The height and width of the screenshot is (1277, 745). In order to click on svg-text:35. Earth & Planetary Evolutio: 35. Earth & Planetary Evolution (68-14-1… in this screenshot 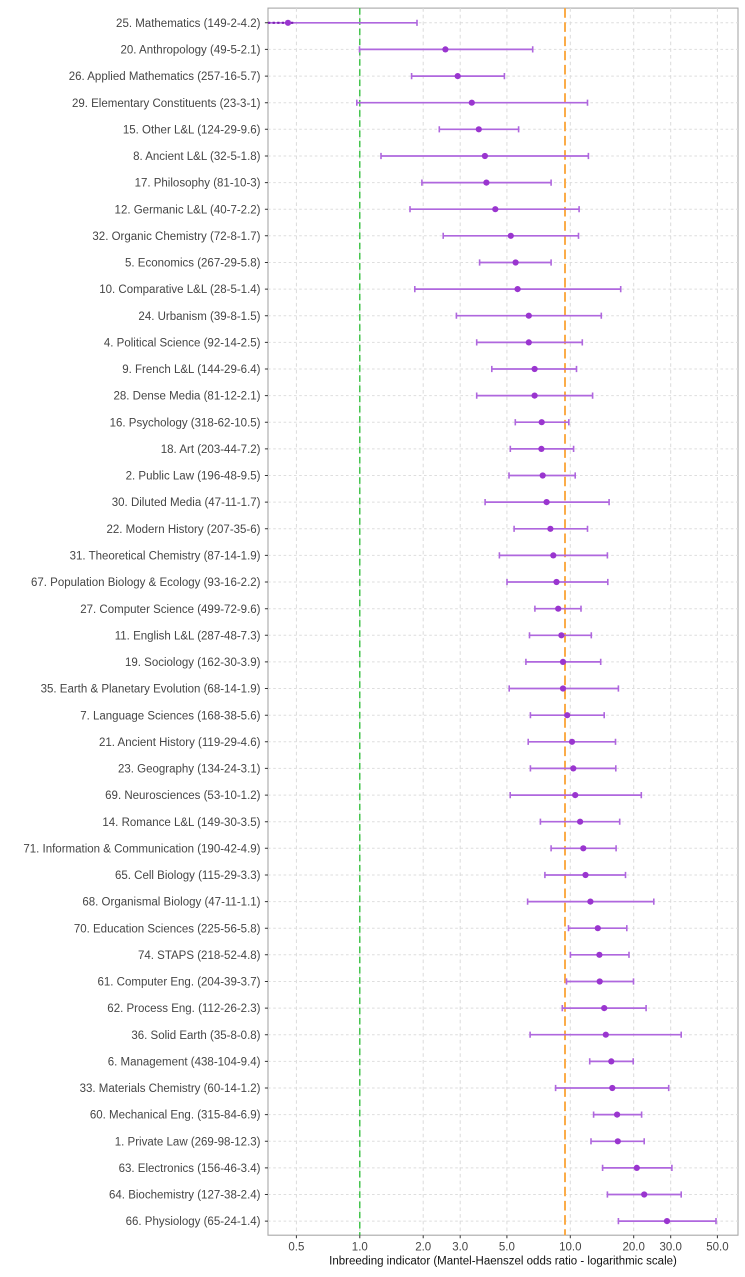, I will do `click(151, 690)`.